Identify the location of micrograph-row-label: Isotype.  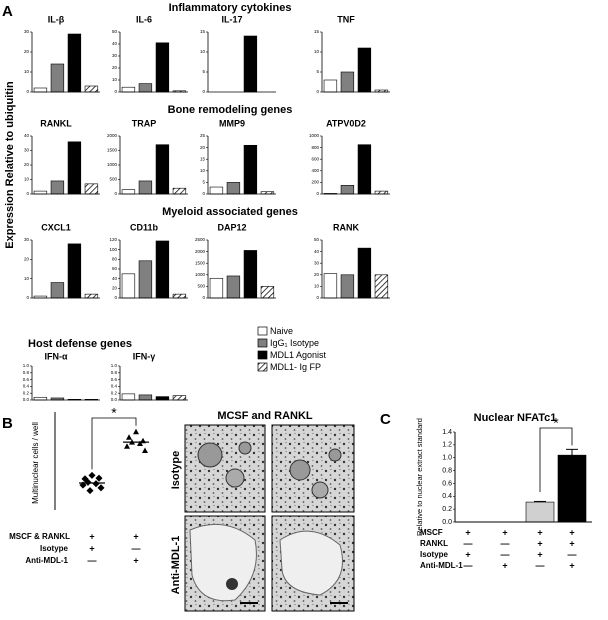
(176, 470).